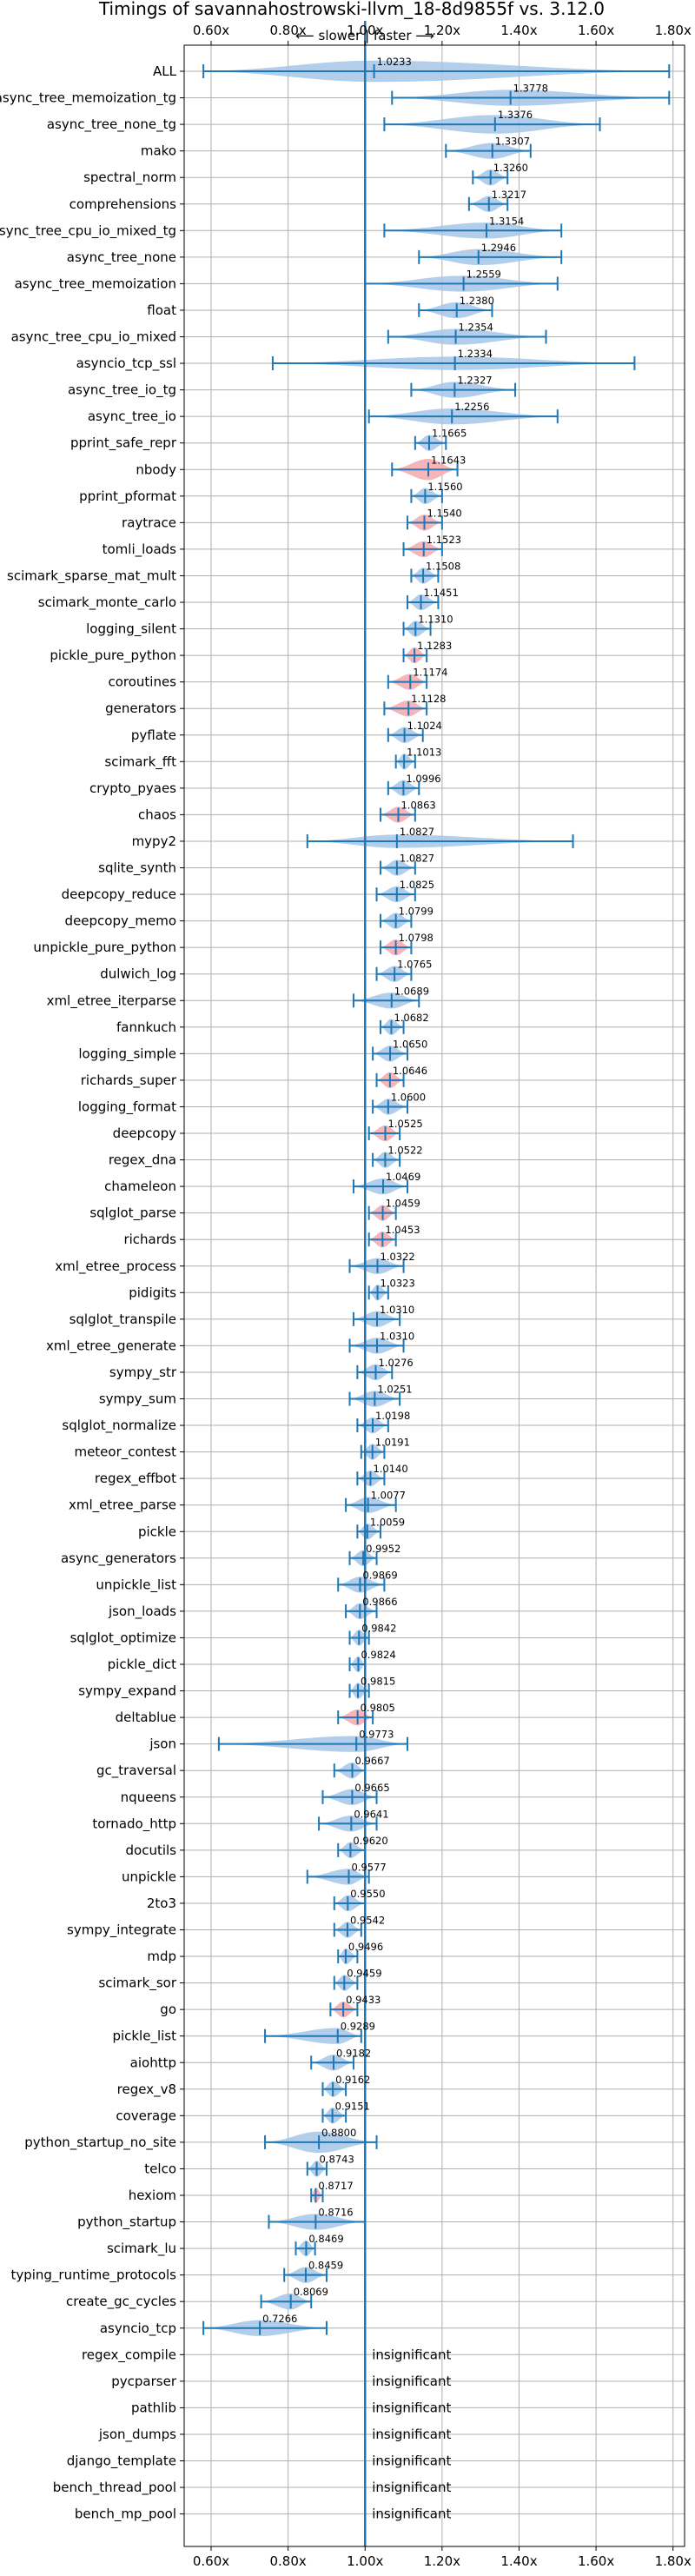 Image resolution: width=695 pixels, height=2576 pixels. Describe the element at coordinates (596, 30) in the screenshot. I see `x-tick-label-top: 1.60x` at that location.